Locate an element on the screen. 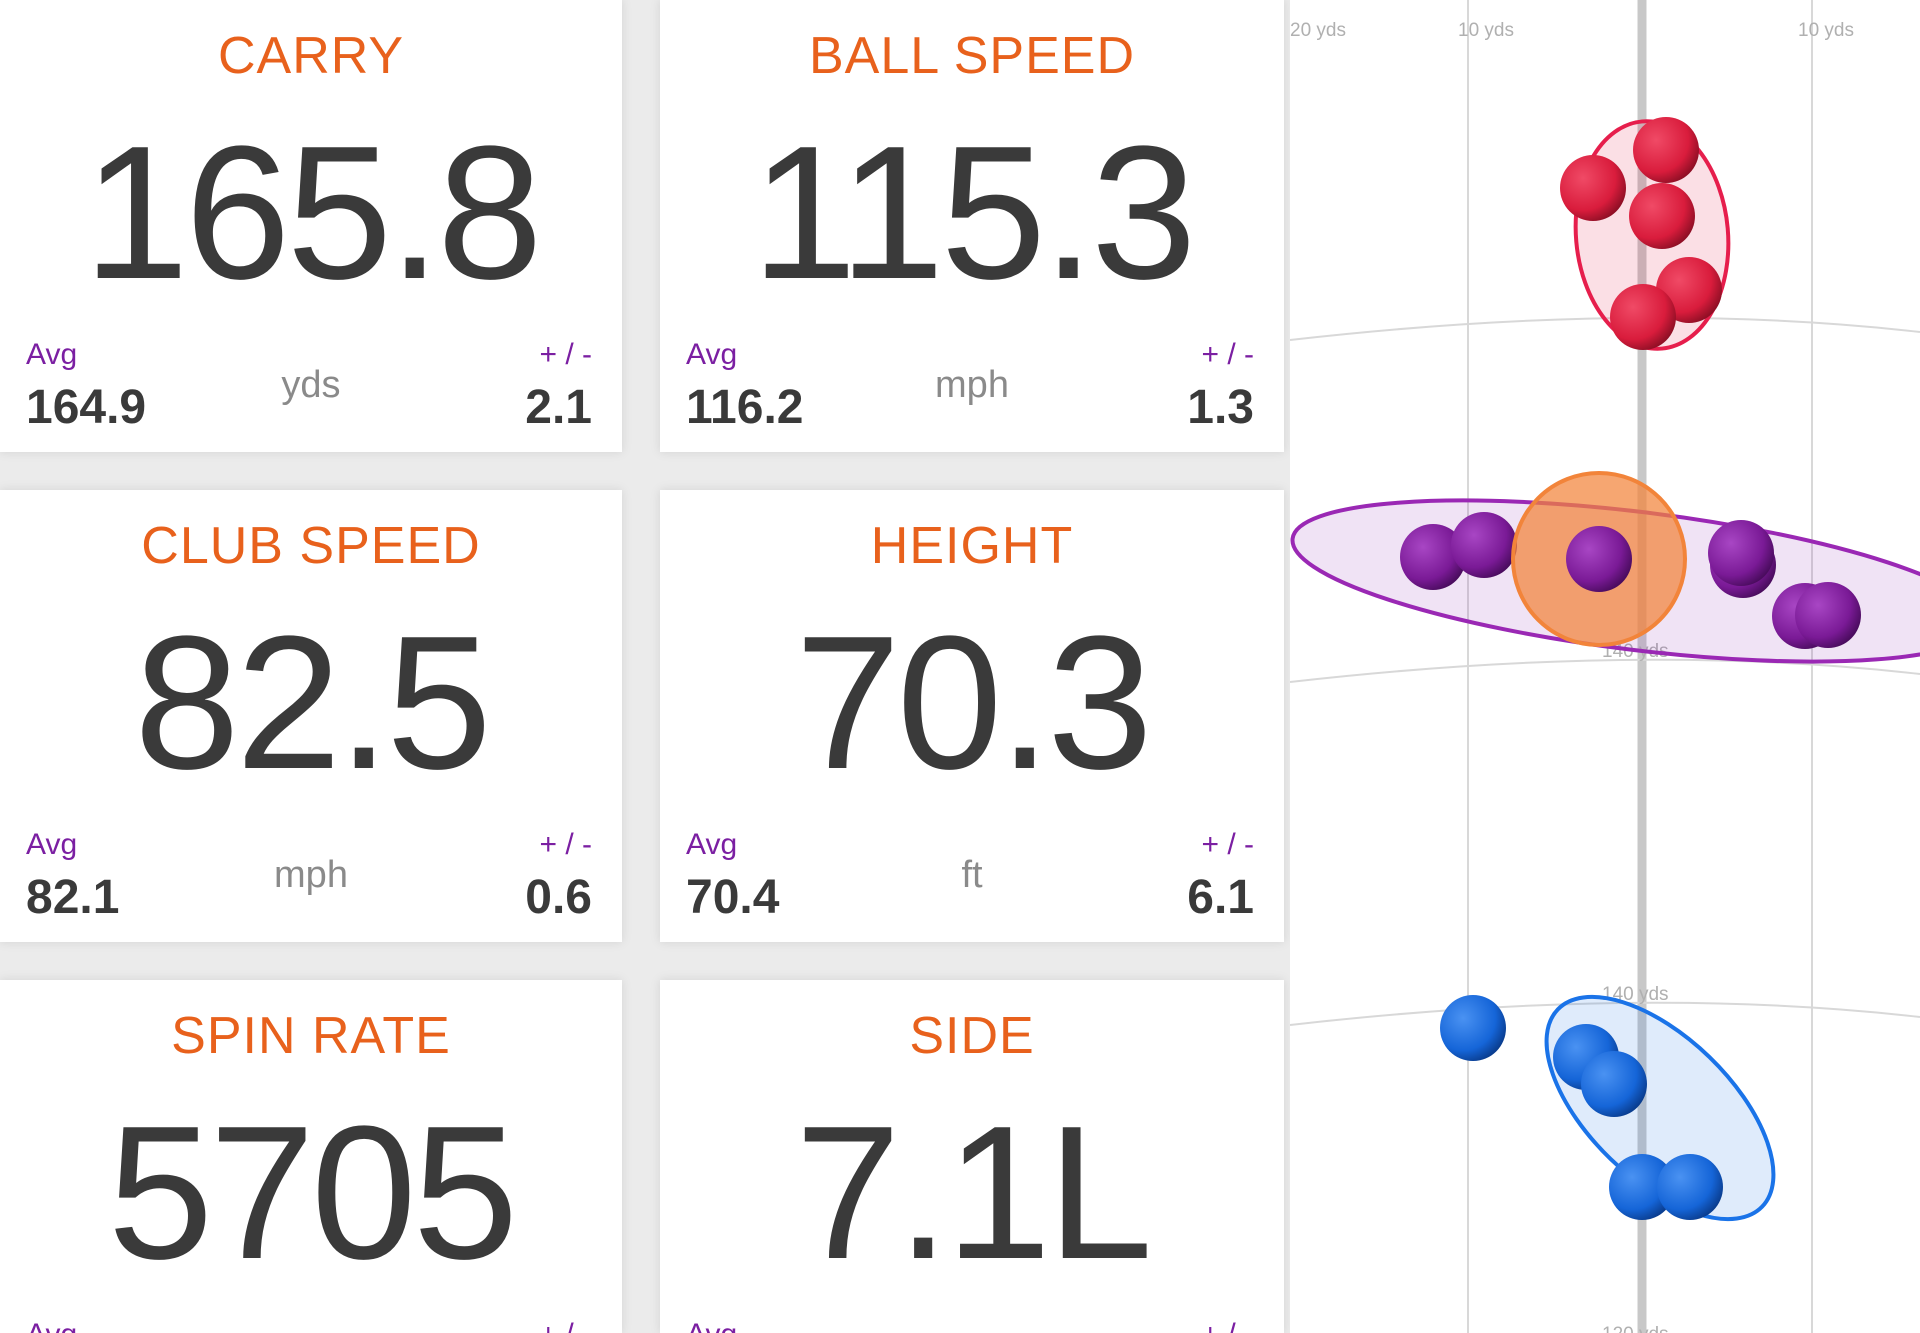 The width and height of the screenshot is (1920, 1333). range-arc is located at coordinates (1605, 670).